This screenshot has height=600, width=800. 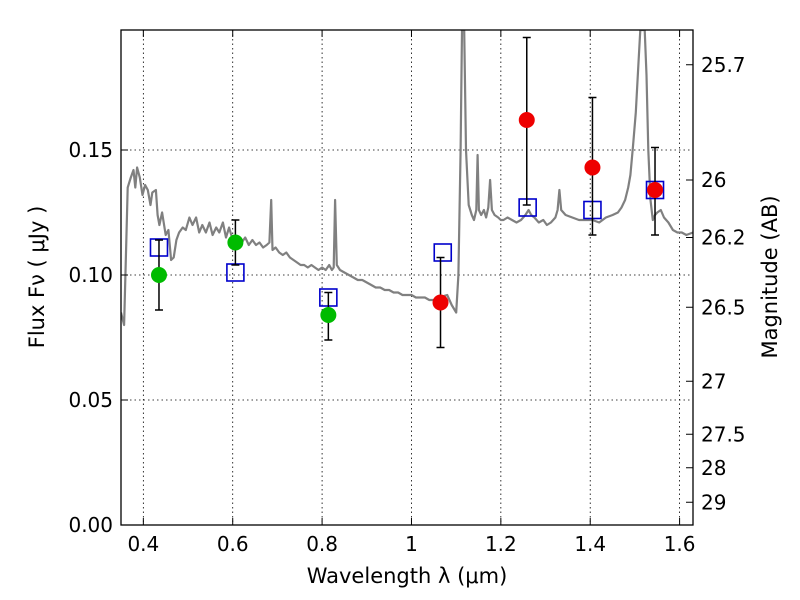 I want to click on x-tick-label: 0.4, so click(x=143, y=544).